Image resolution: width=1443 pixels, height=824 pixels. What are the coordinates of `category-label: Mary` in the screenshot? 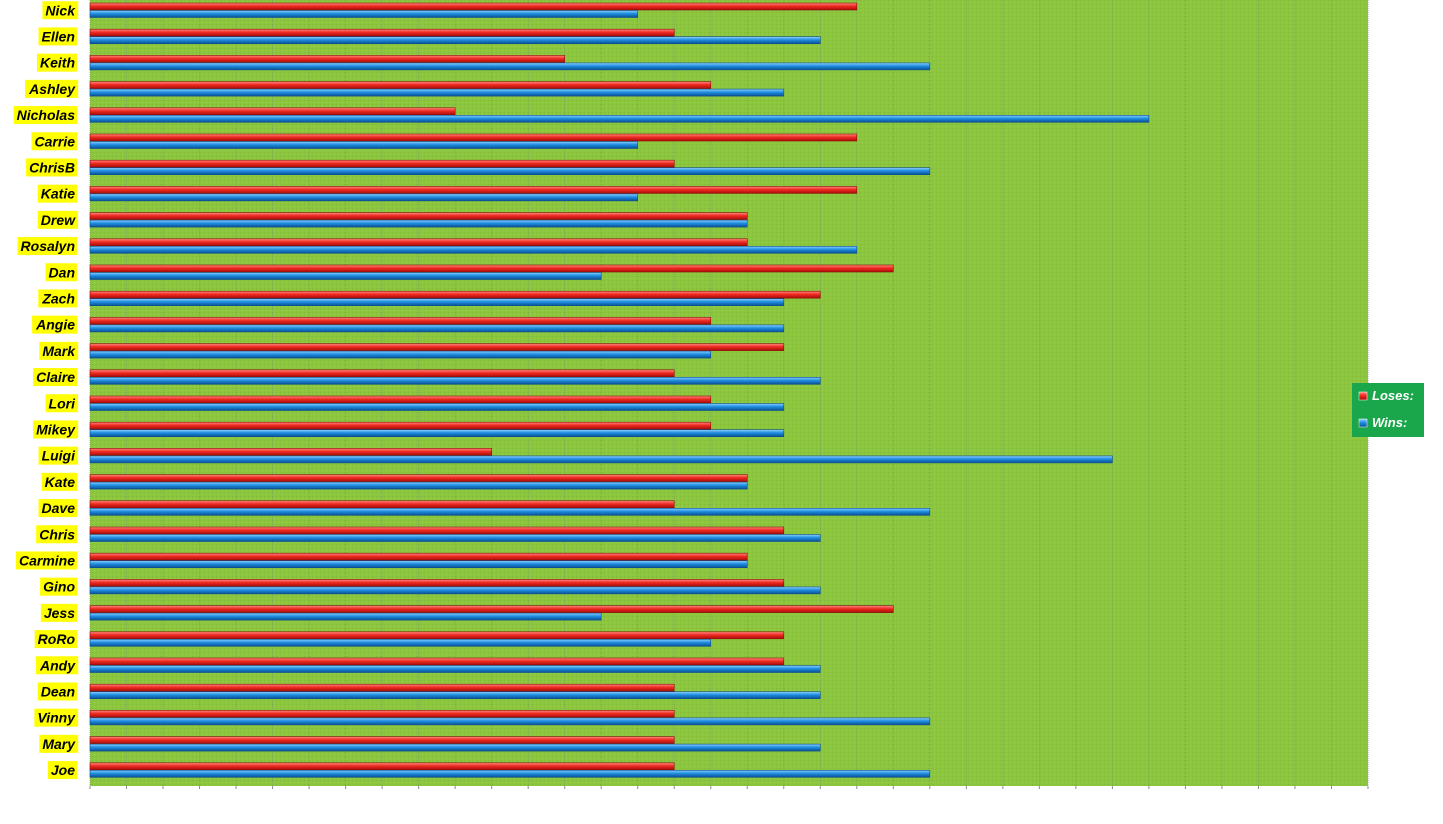 It's located at (59, 744).